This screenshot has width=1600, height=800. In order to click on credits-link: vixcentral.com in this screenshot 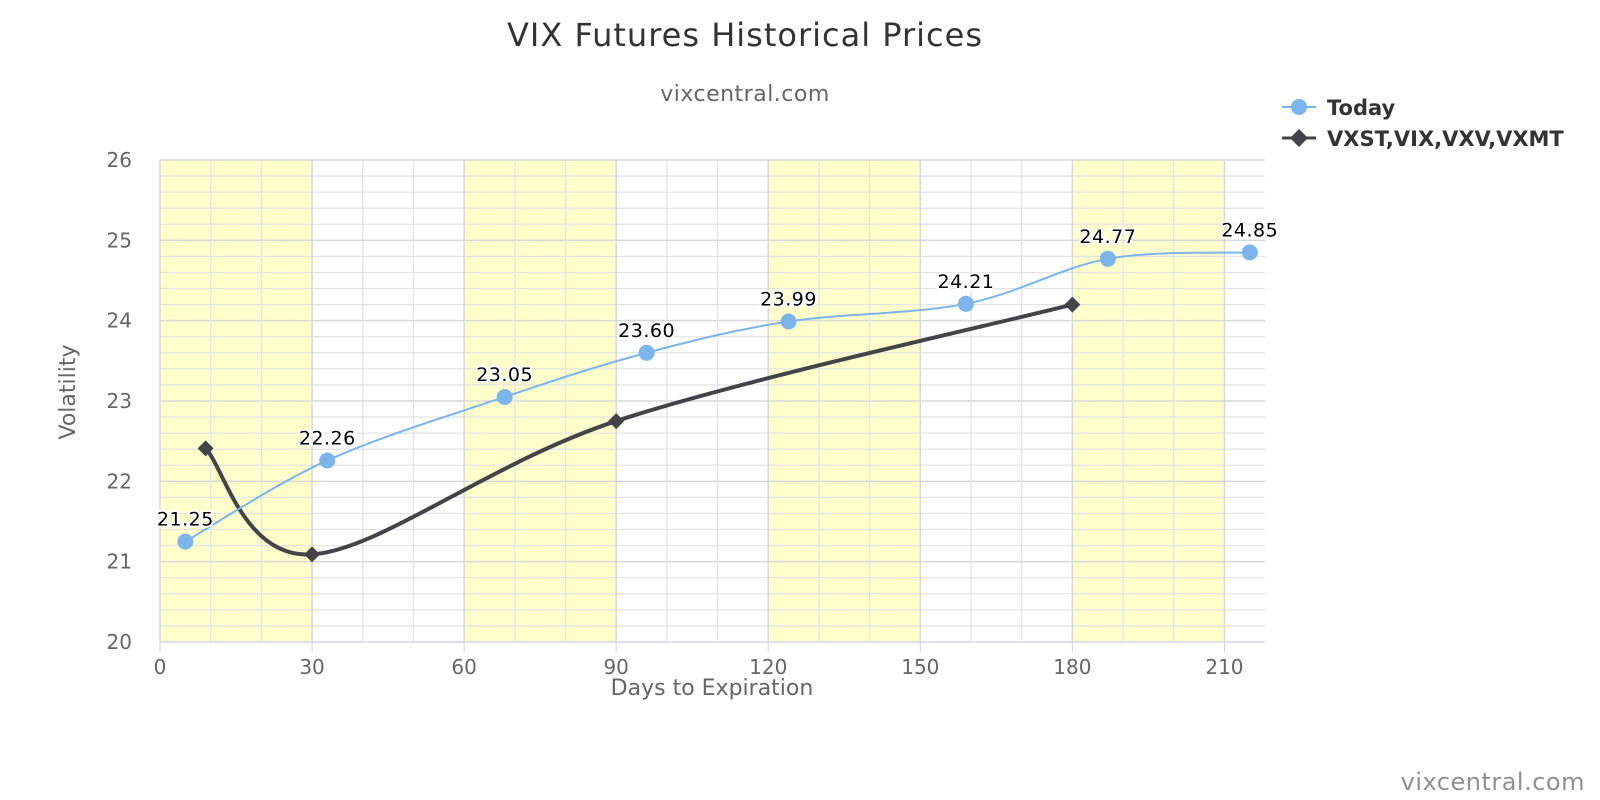, I will do `click(1493, 782)`.